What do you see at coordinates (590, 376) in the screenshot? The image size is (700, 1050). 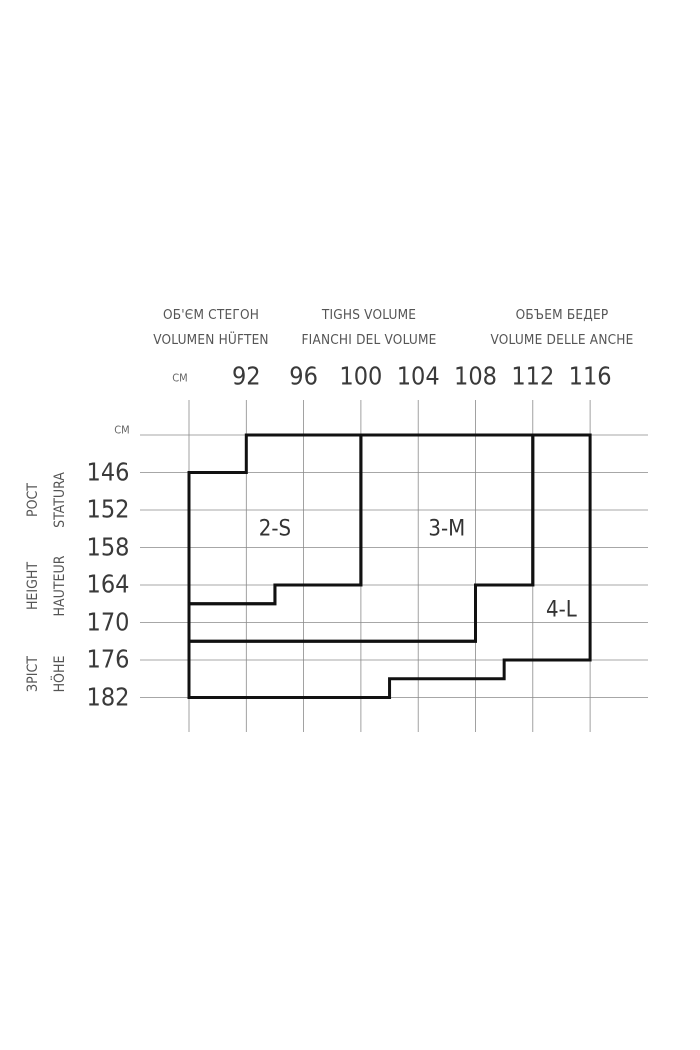 I see `x-tick-label: 116` at bounding box center [590, 376].